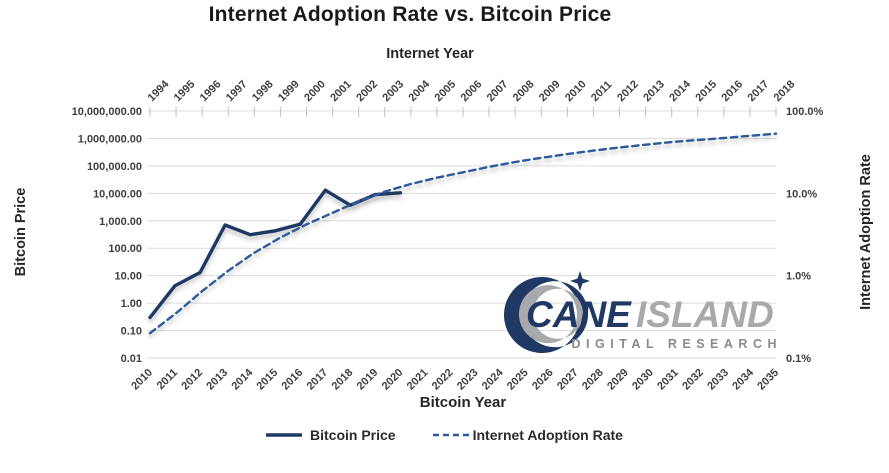 This screenshot has width=889, height=473. I want to click on right-axis-tick-label: 100.0%, so click(805, 112).